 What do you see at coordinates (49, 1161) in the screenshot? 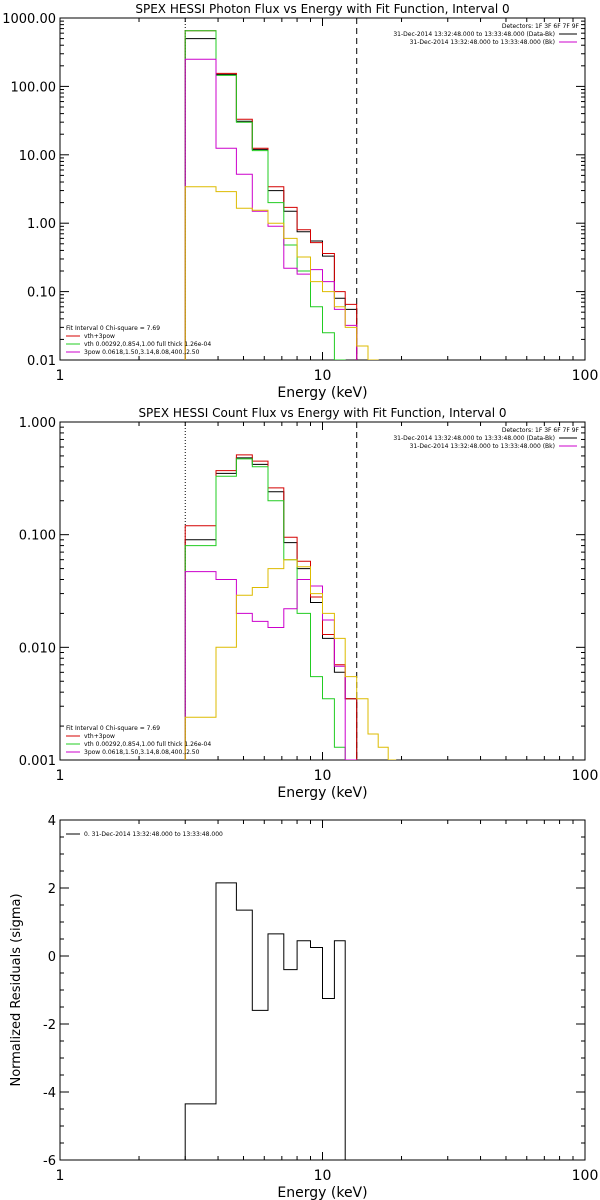
I see `y-tick-label: -6` at bounding box center [49, 1161].